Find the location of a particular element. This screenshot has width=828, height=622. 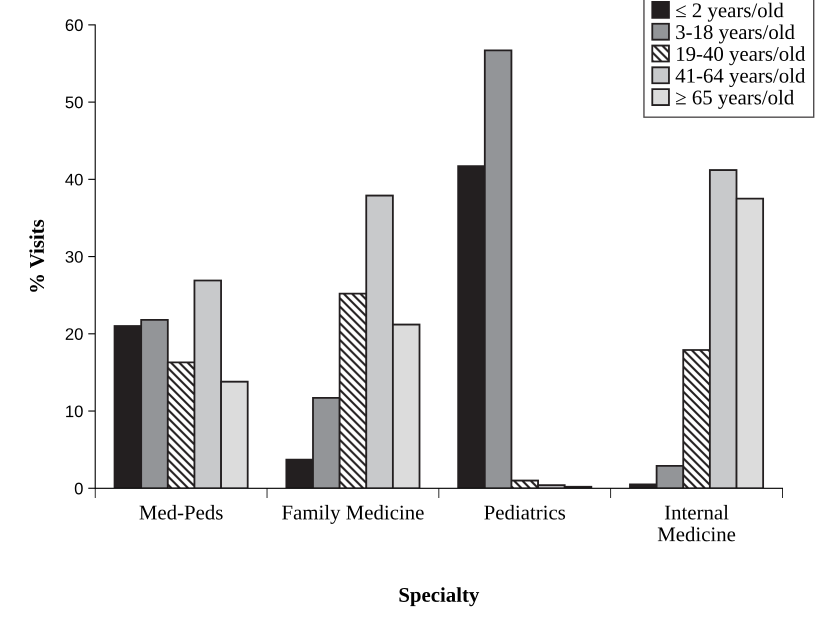

y-tick-label: 50 is located at coordinates (74, 102).